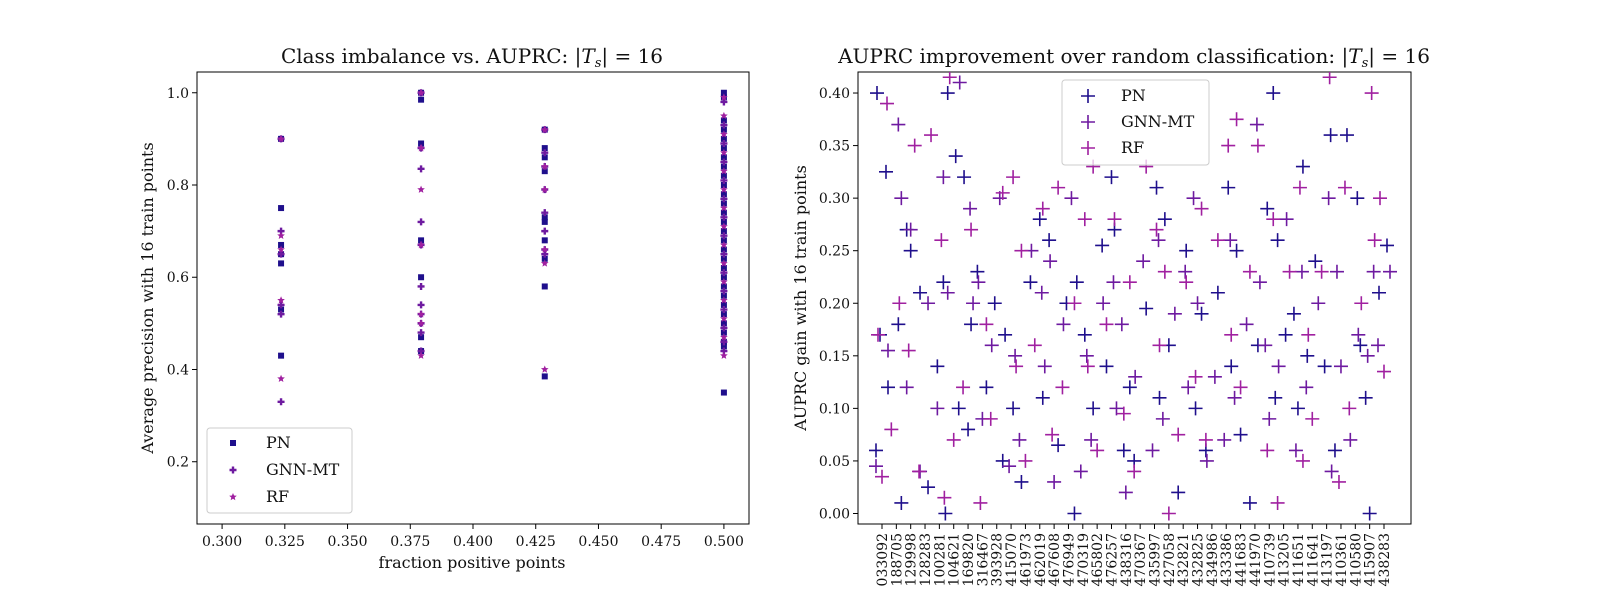 Image resolution: width=1600 pixels, height=600 pixels. Describe the element at coordinates (285, 542) in the screenshot. I see `left-x-tick-label: 0.325` at that location.